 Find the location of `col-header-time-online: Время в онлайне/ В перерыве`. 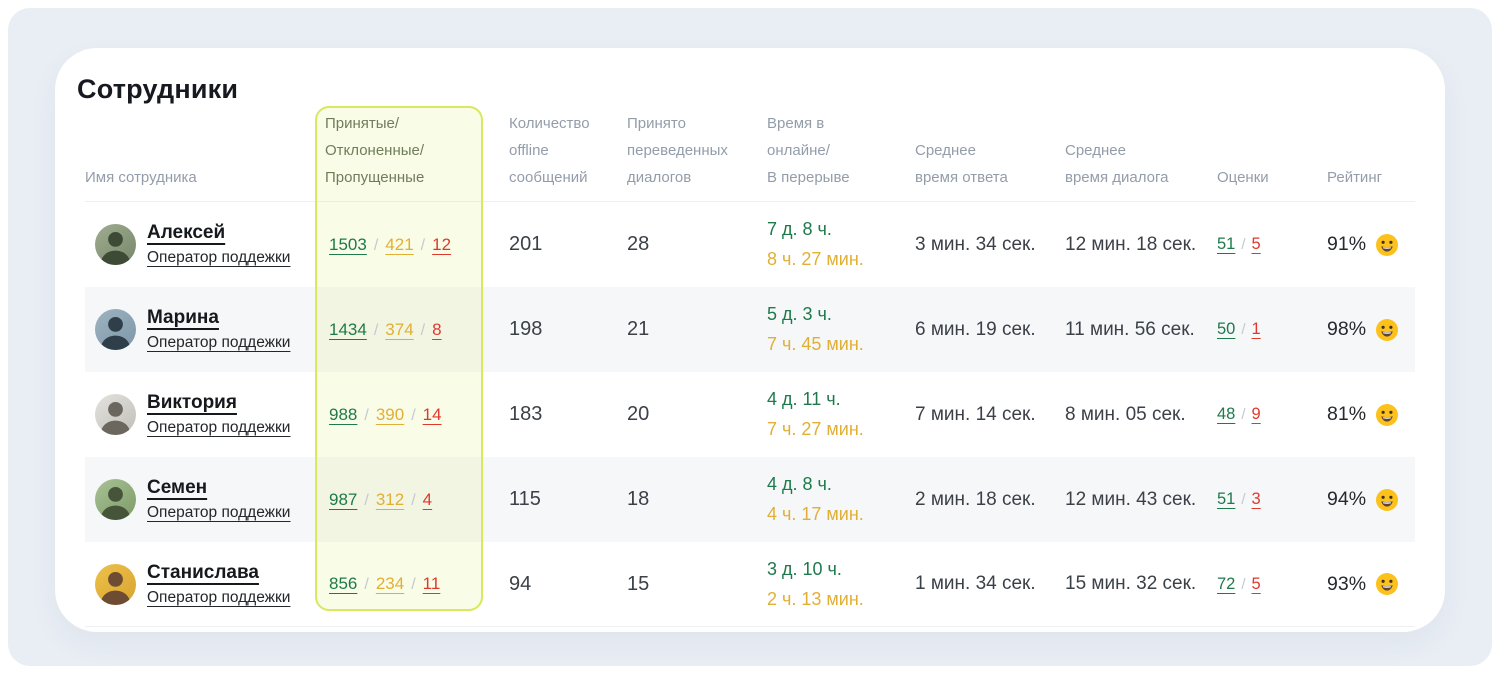

col-header-time-online: Время в онлайне/ В перерыве is located at coordinates (808, 150).